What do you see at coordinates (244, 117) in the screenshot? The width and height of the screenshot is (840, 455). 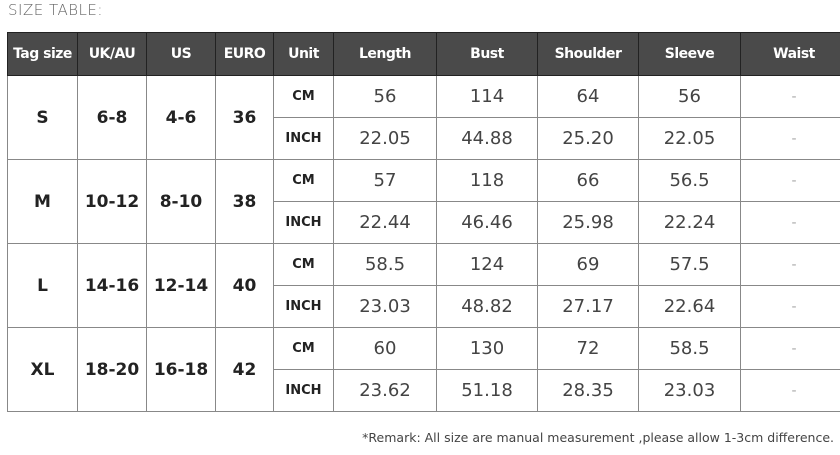 I see `euro-cell: 36` at bounding box center [244, 117].